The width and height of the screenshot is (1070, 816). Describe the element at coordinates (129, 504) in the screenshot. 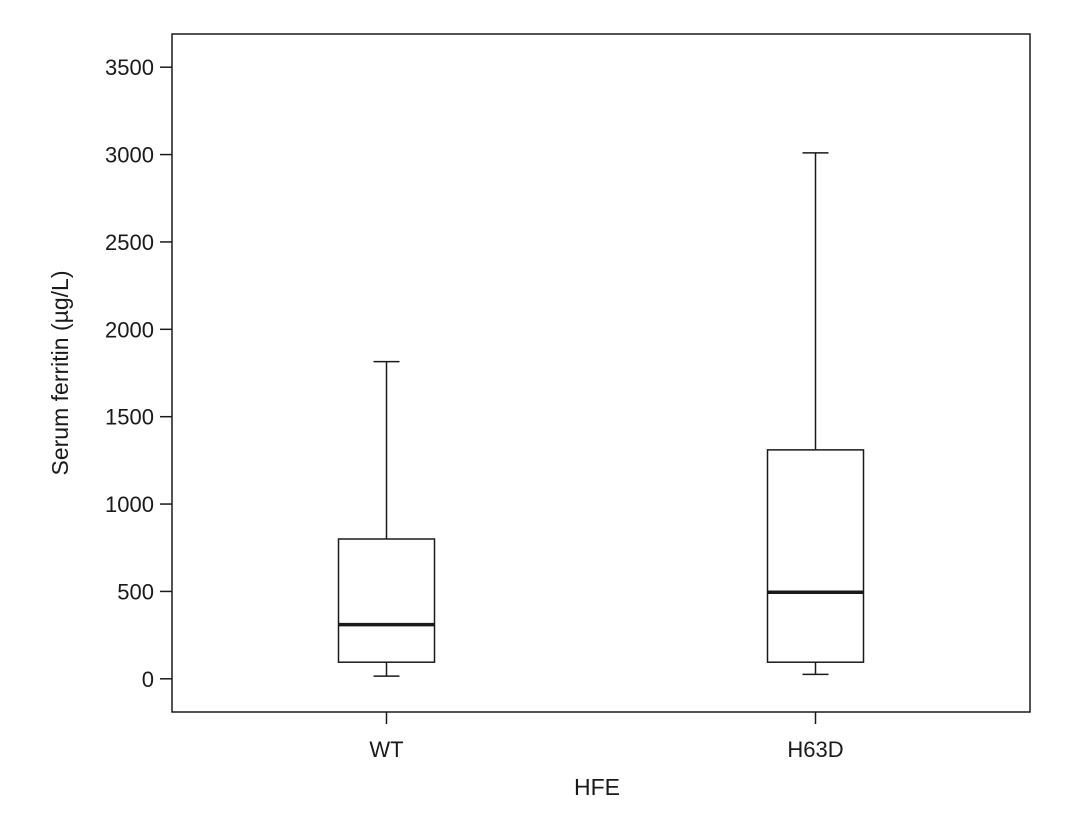

I see `y-tick-label: 1000` at that location.